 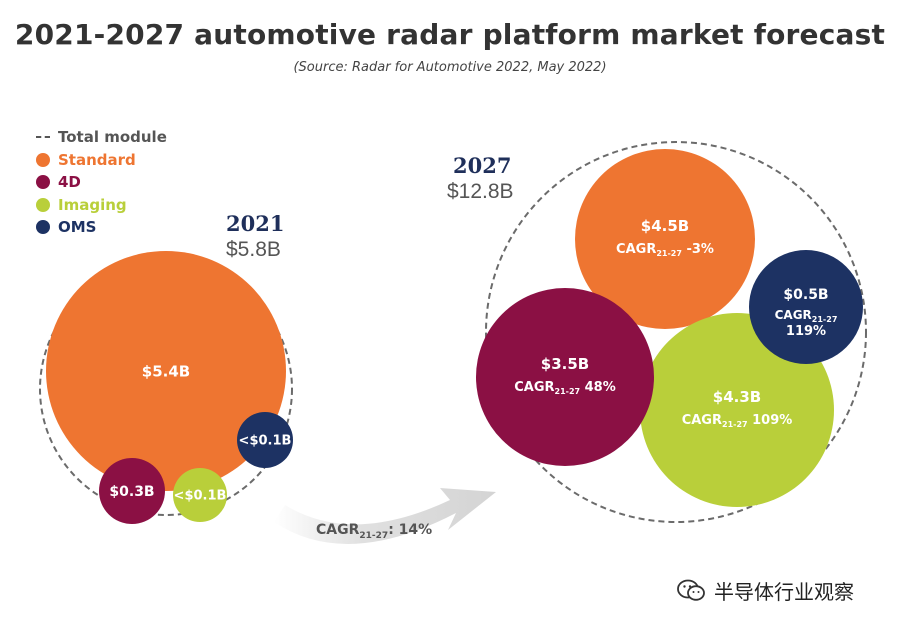 What do you see at coordinates (806, 307) in the screenshot?
I see `bubble-oms-2027` at bounding box center [806, 307].